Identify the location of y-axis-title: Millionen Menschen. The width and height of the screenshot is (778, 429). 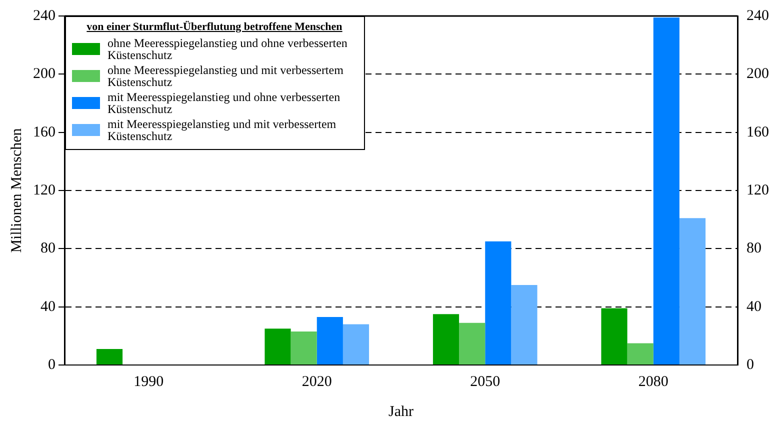
(16, 190).